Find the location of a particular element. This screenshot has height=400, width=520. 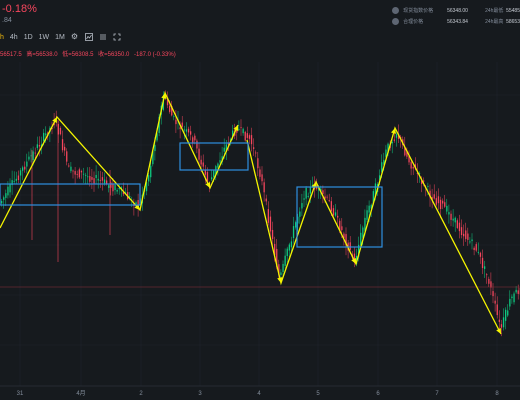

timeframe-4h: 4h is located at coordinates (13, 37).